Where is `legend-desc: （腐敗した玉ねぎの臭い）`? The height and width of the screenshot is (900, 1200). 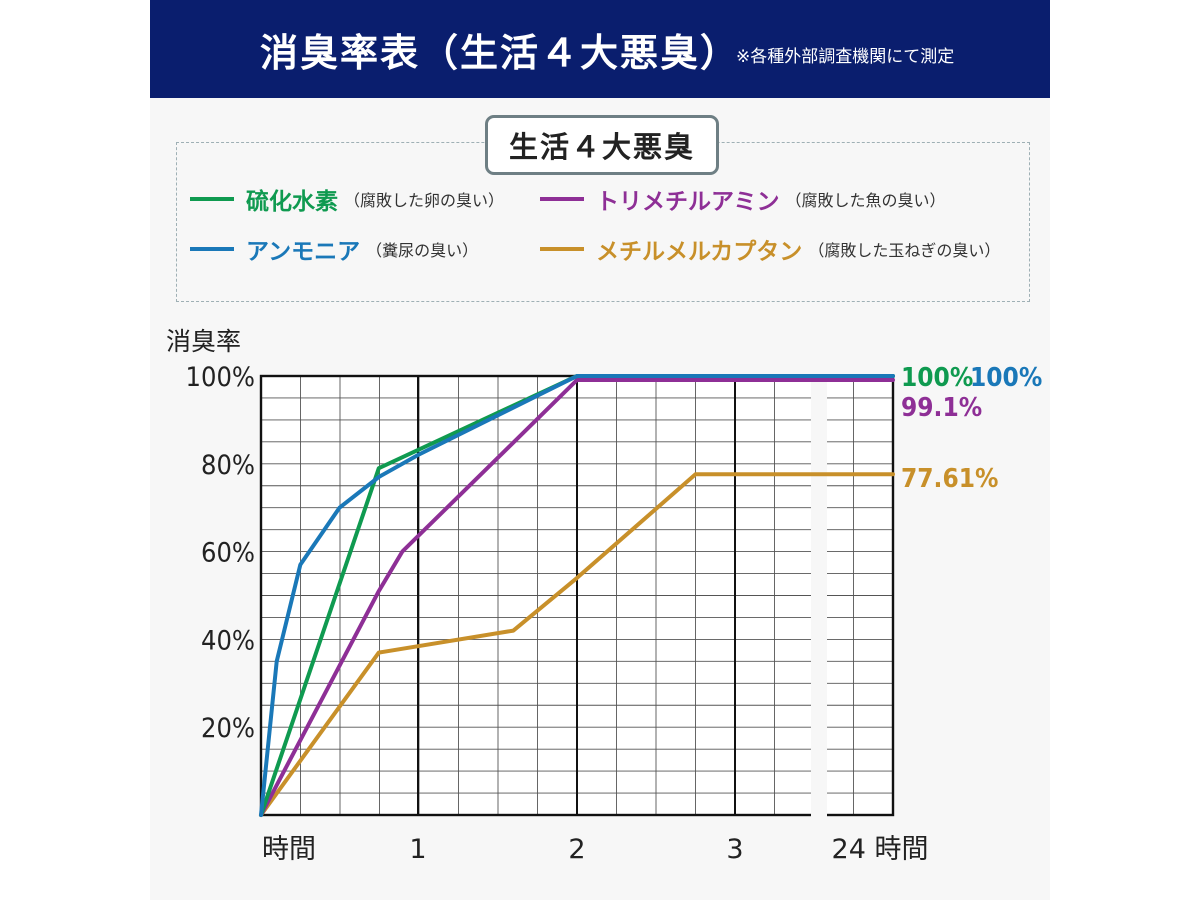 legend-desc: （腐敗した玉ねぎの臭い） is located at coordinates (904, 250).